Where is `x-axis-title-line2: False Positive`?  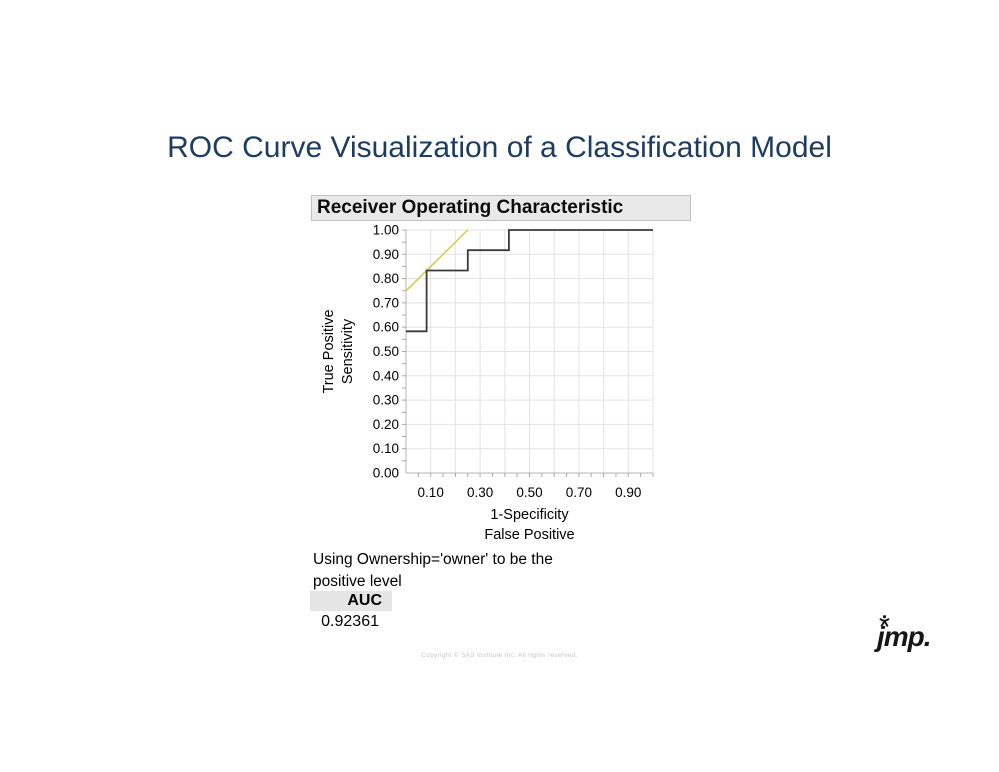 x-axis-title-line2: False Positive is located at coordinates (529, 535).